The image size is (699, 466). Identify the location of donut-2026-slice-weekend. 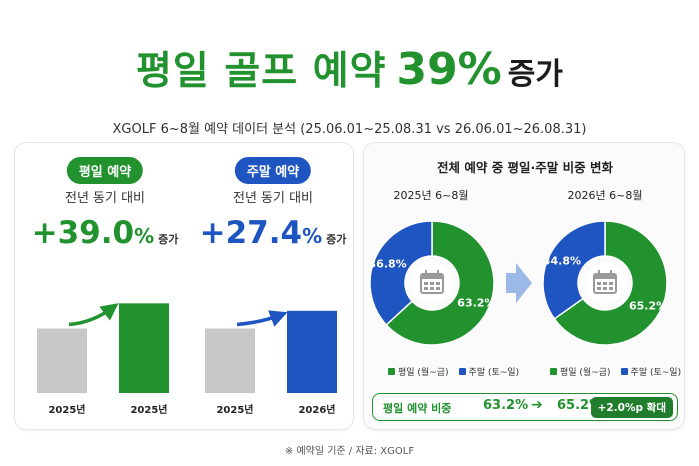
(574, 270).